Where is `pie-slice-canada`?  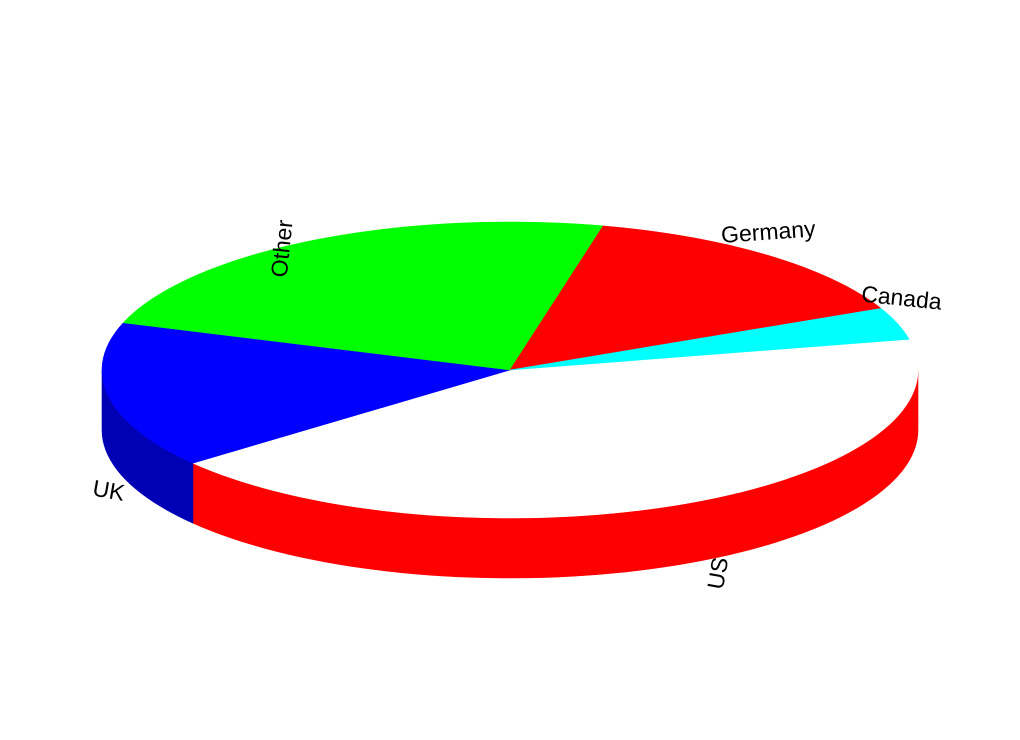
pie-slice-canada is located at coordinates (709, 339).